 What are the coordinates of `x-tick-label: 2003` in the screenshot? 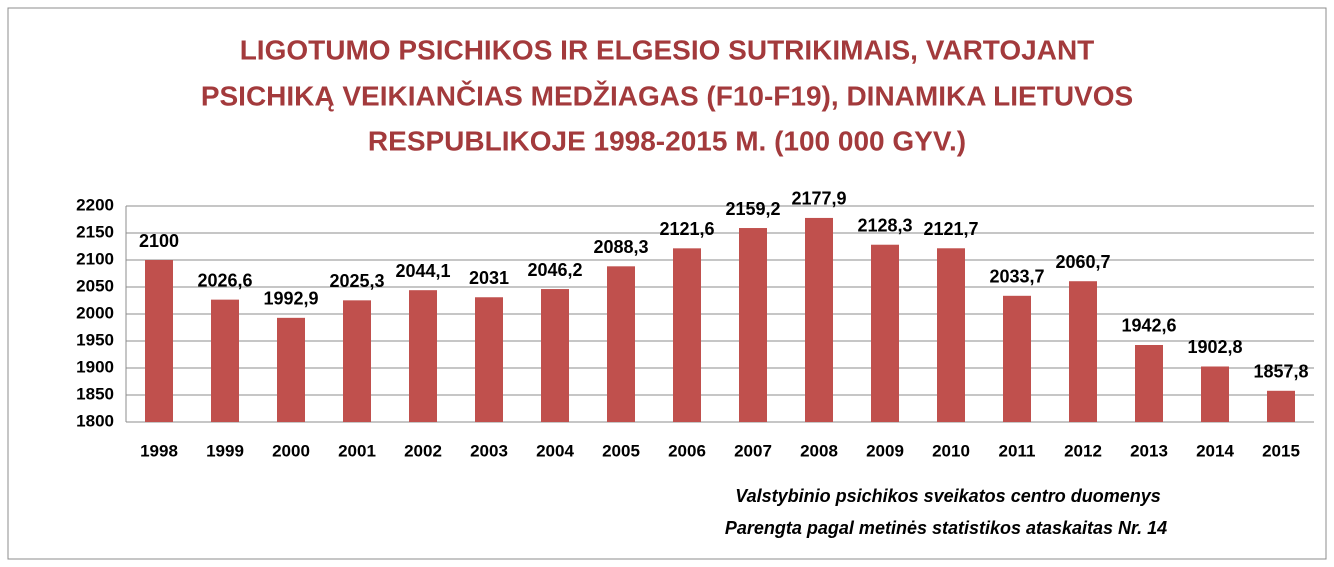 It's located at (489, 450).